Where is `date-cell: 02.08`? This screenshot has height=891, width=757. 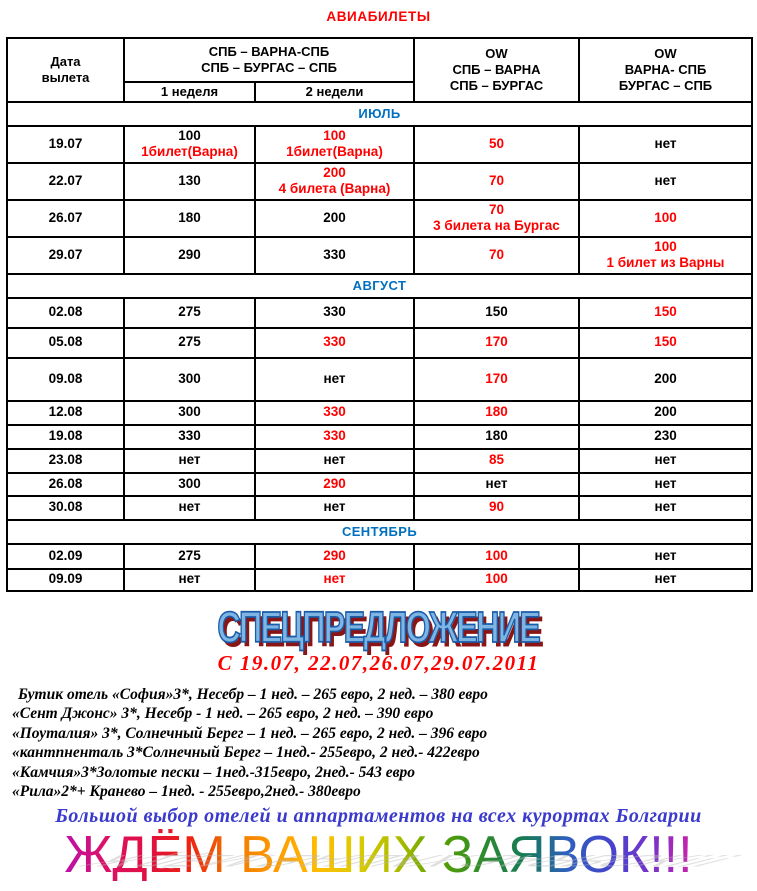
date-cell: 02.08 is located at coordinates (65, 312).